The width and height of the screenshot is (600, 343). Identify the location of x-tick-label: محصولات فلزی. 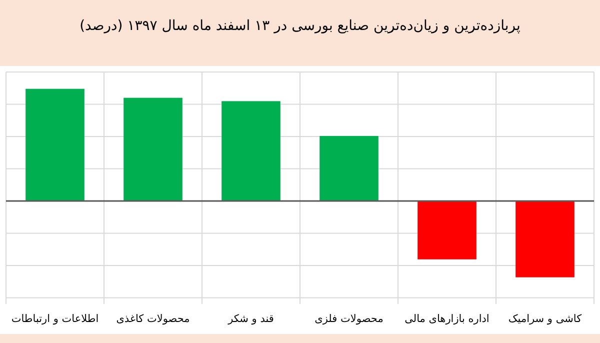
(349, 319).